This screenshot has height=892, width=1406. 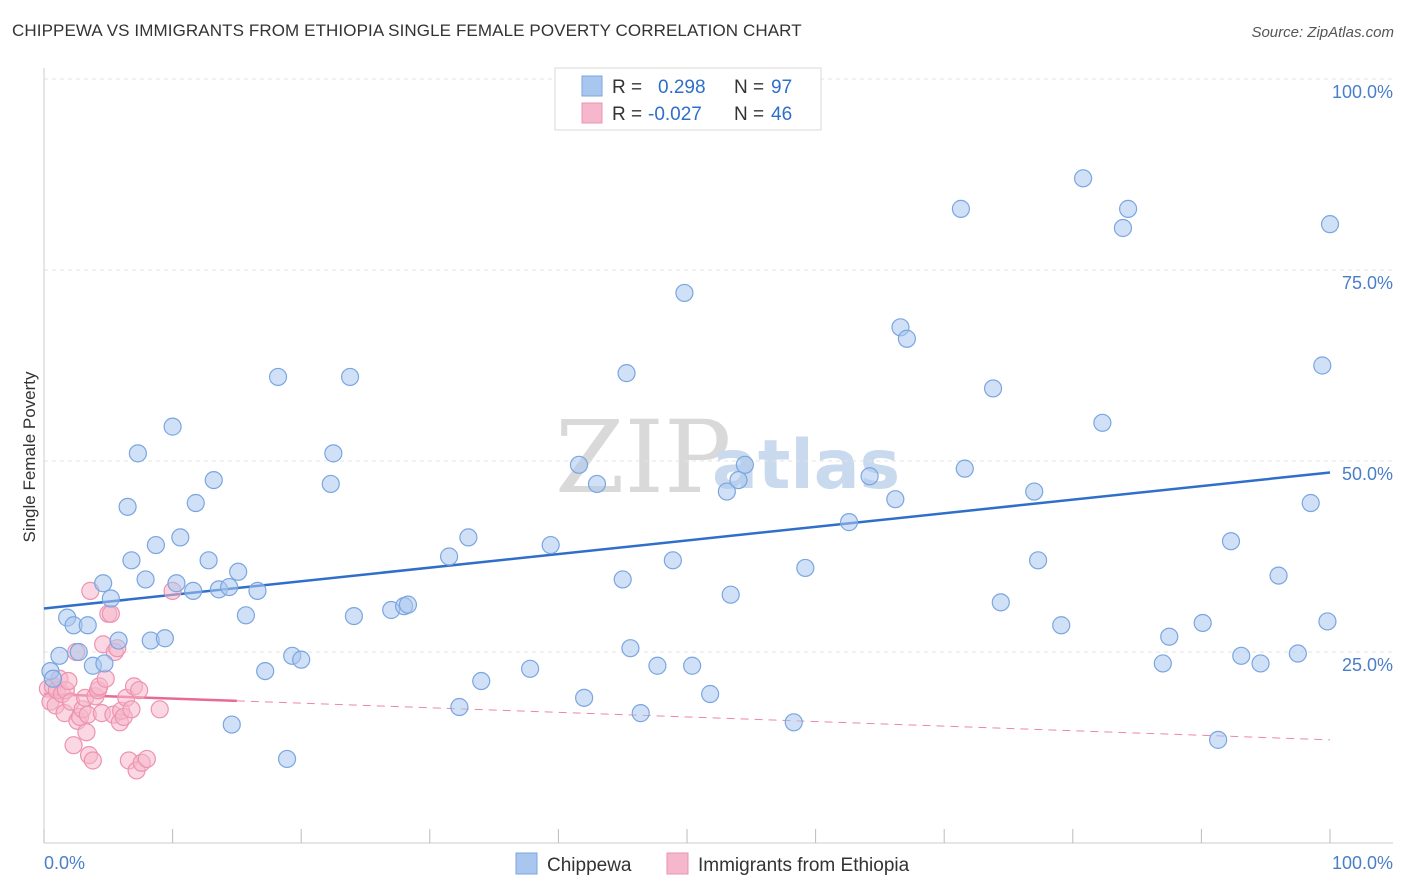 I want to click on source-label: Source: ZipAtlas.com, so click(x=1322, y=32).